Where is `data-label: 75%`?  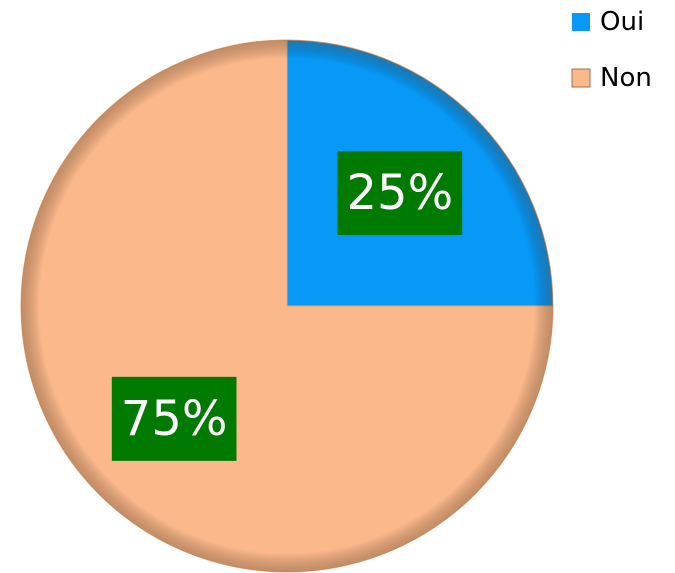 data-label: 75% is located at coordinates (174, 419).